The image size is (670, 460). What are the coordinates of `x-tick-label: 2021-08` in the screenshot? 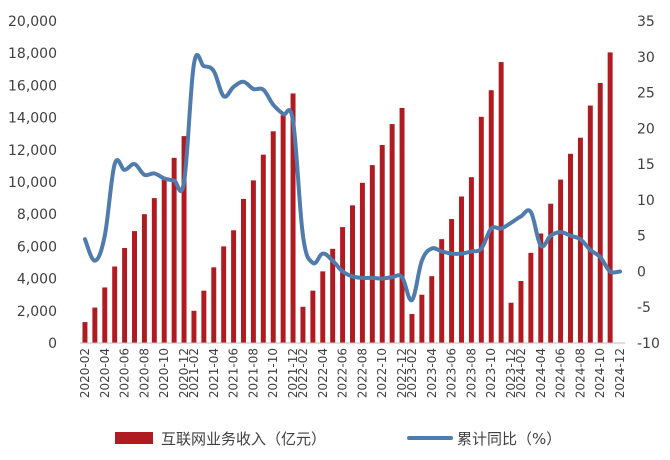 It's located at (253, 373).